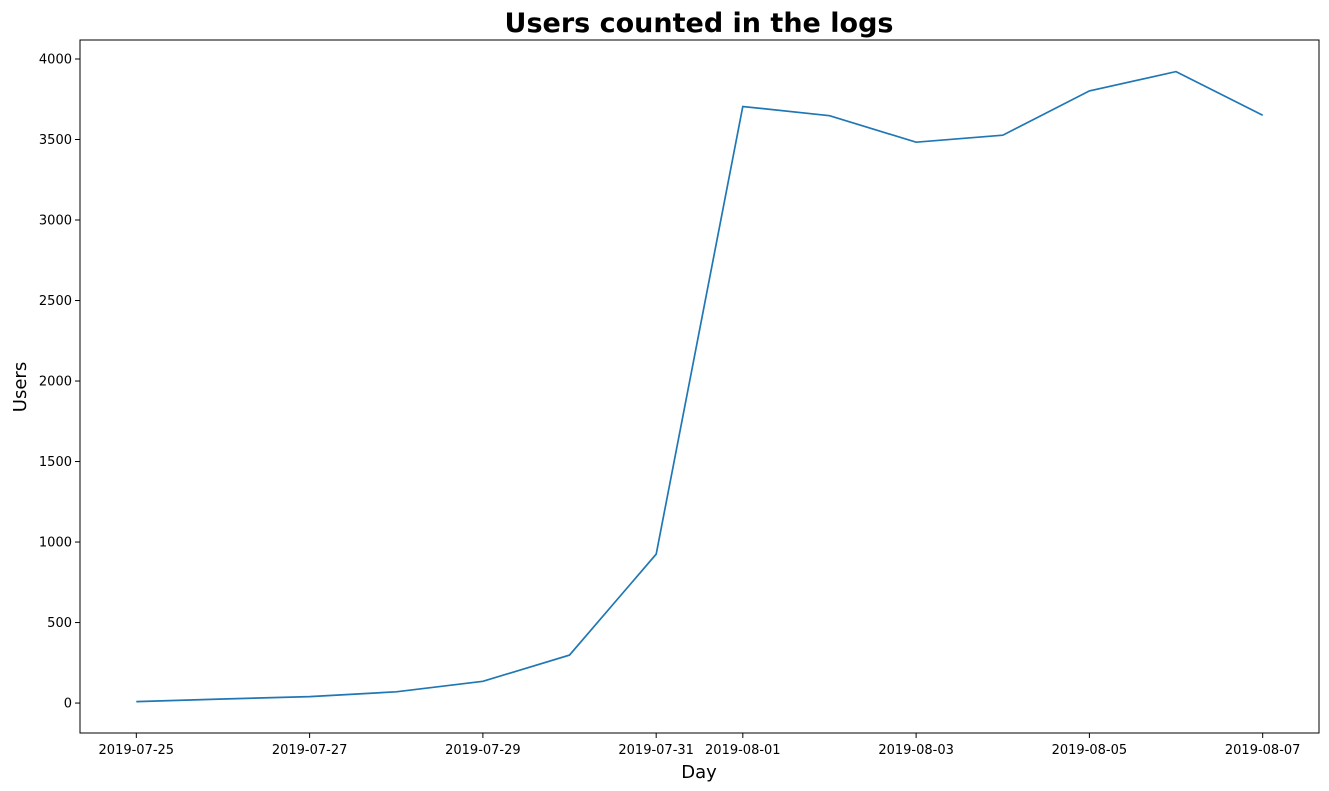 This screenshot has height=791, width=1329. Describe the element at coordinates (55, 59) in the screenshot. I see `y-tick-label: 4000` at that location.